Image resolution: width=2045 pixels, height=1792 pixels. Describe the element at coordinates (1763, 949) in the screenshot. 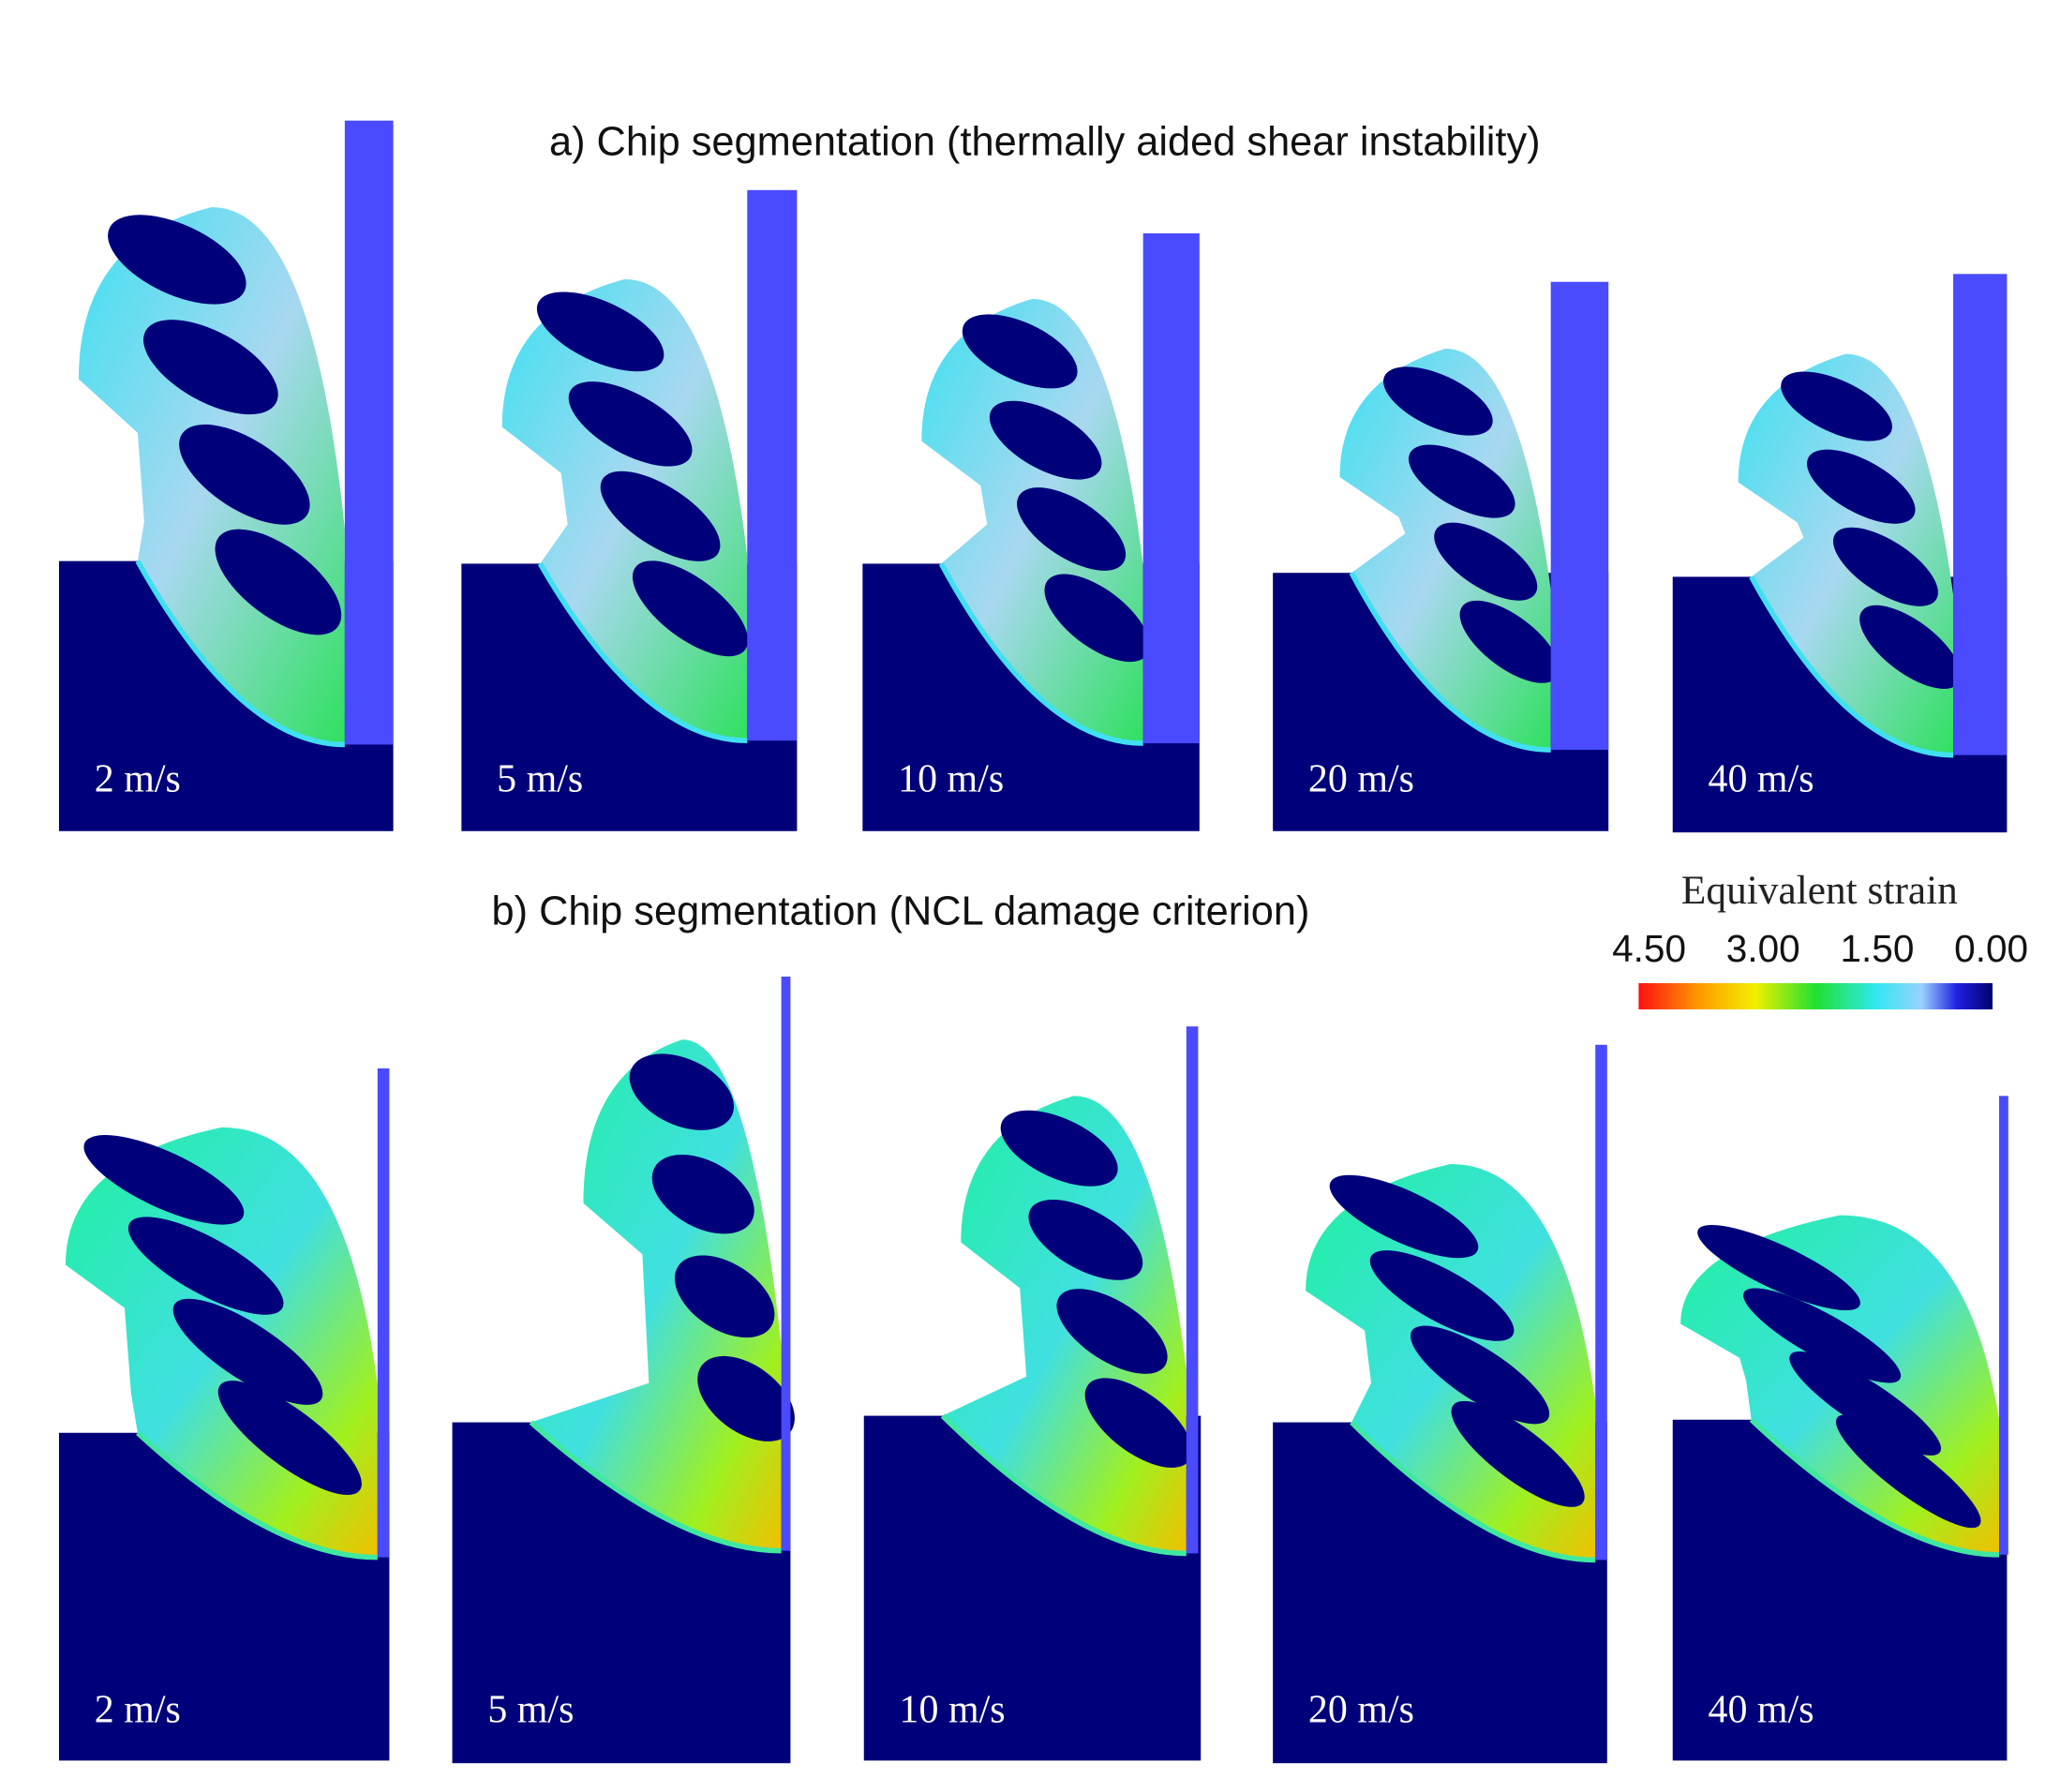

I see `colorbar-tick: 3.00` at that location.